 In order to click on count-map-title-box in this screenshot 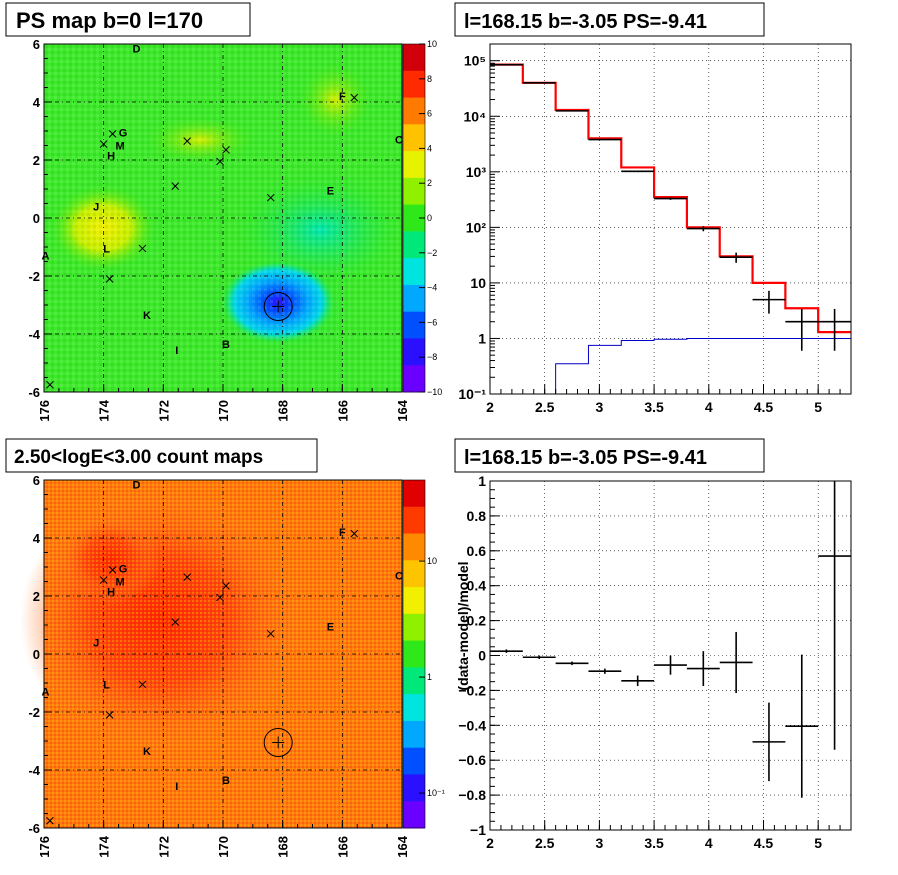, I will do `click(161, 455)`.